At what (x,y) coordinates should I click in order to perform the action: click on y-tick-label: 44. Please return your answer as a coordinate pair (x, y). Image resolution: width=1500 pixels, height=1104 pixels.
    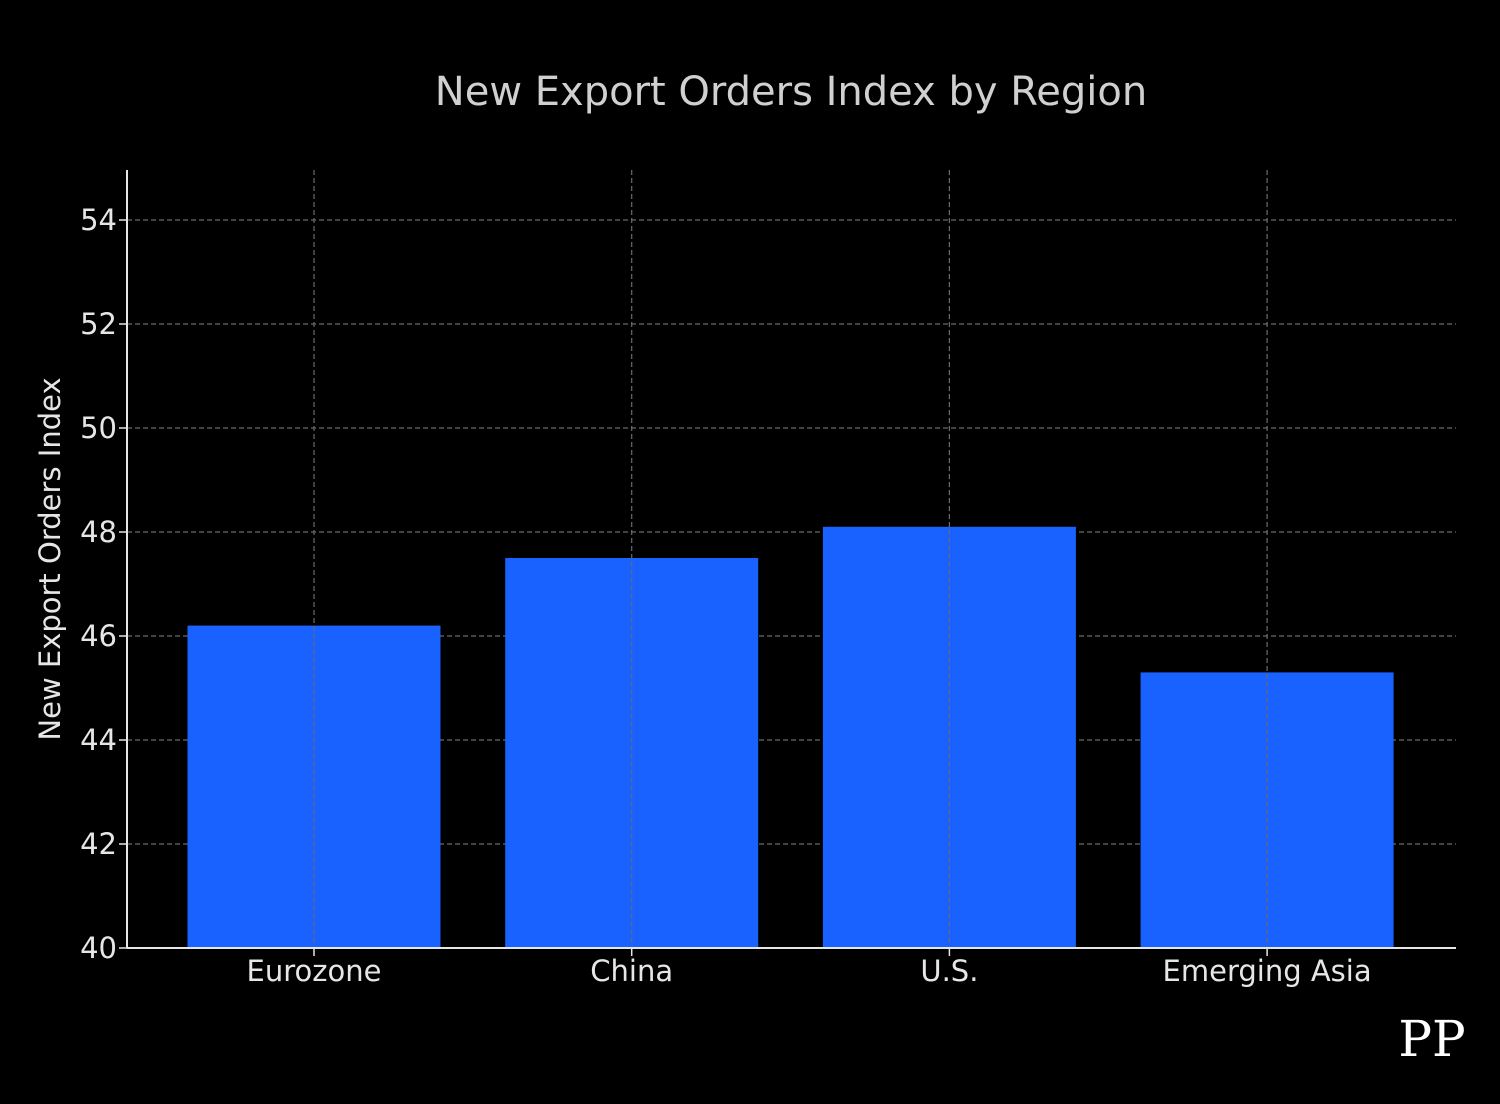
    Looking at the image, I should click on (98, 740).